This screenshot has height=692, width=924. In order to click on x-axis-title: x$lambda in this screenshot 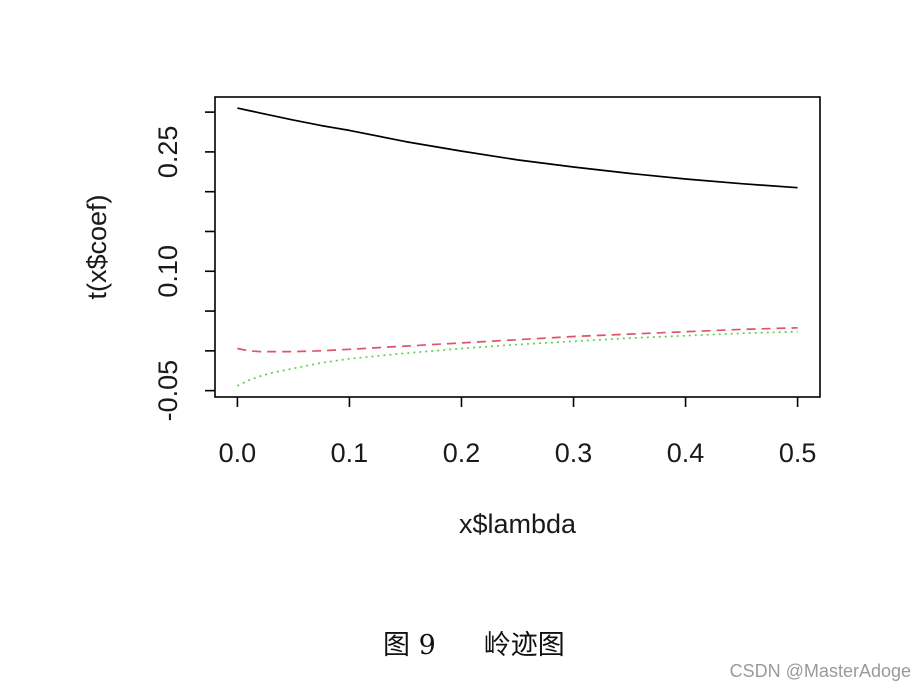, I will do `click(518, 524)`.